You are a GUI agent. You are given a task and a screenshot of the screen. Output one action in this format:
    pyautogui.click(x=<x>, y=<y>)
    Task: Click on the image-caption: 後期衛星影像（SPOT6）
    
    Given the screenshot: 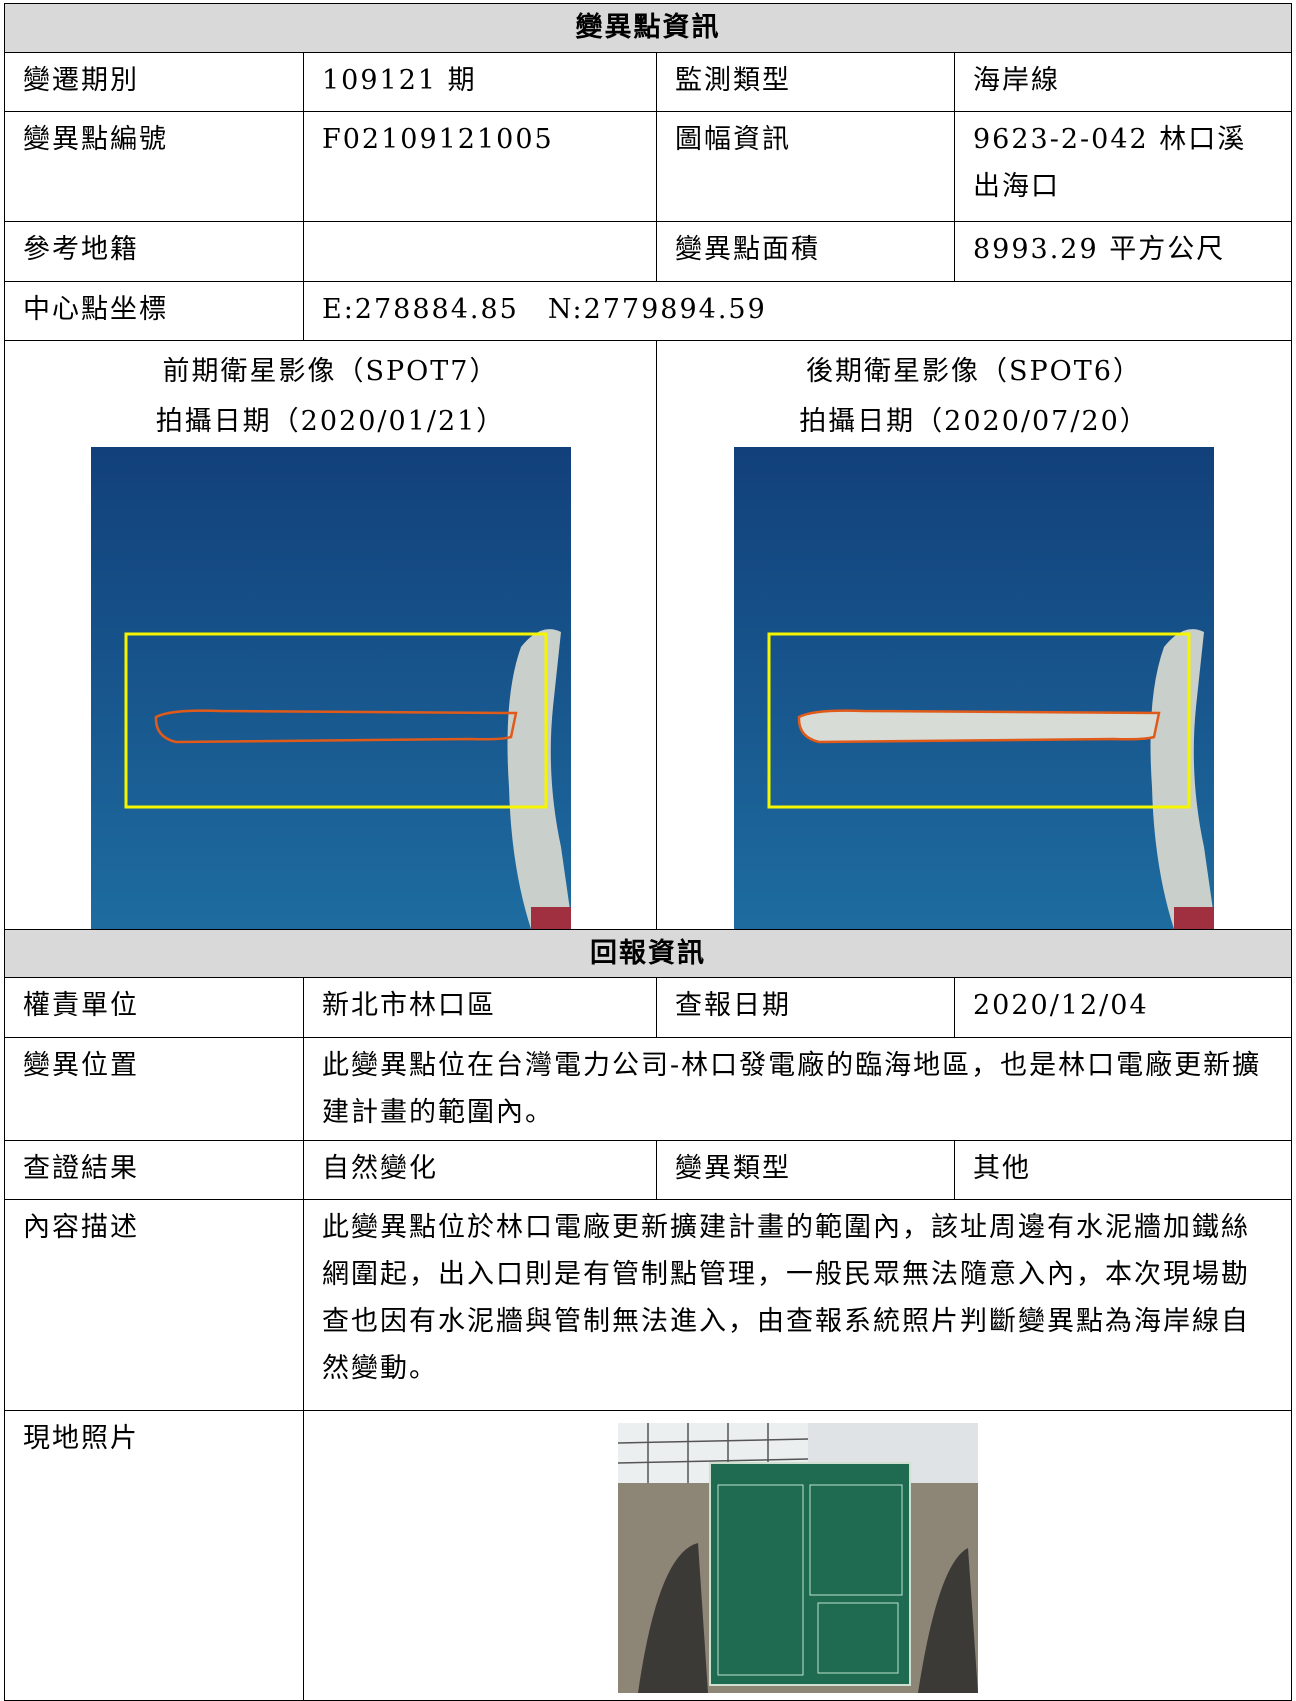 What is the action you would take?
    pyautogui.click(x=974, y=371)
    